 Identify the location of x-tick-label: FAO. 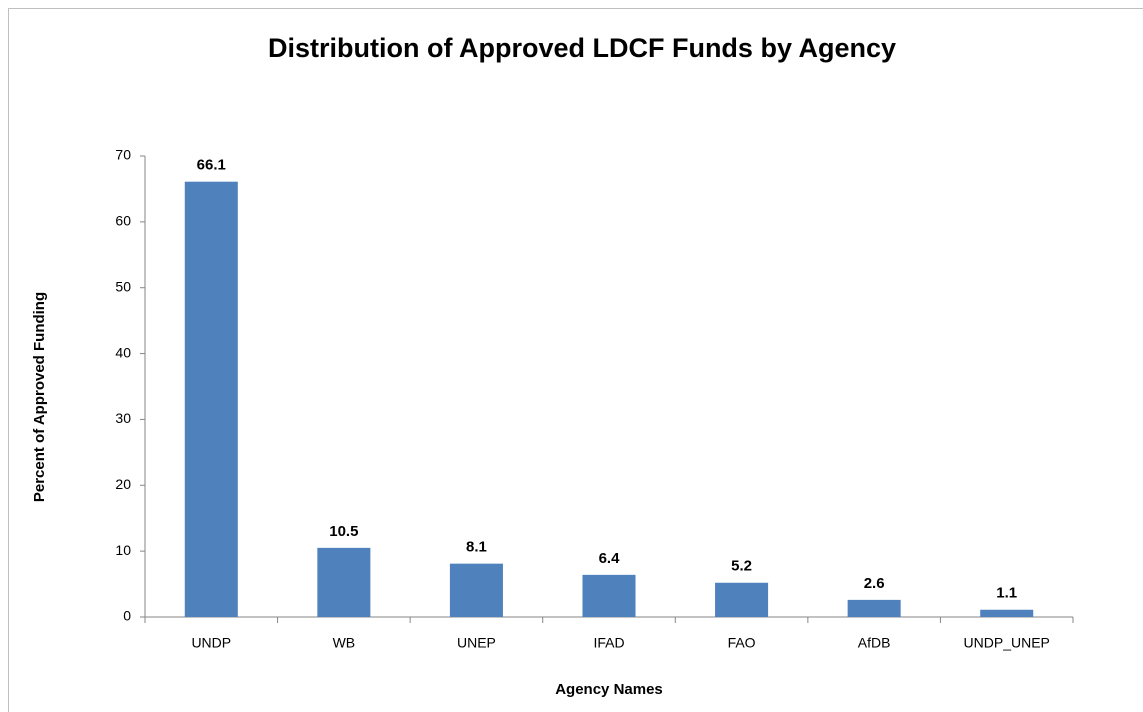
(742, 643).